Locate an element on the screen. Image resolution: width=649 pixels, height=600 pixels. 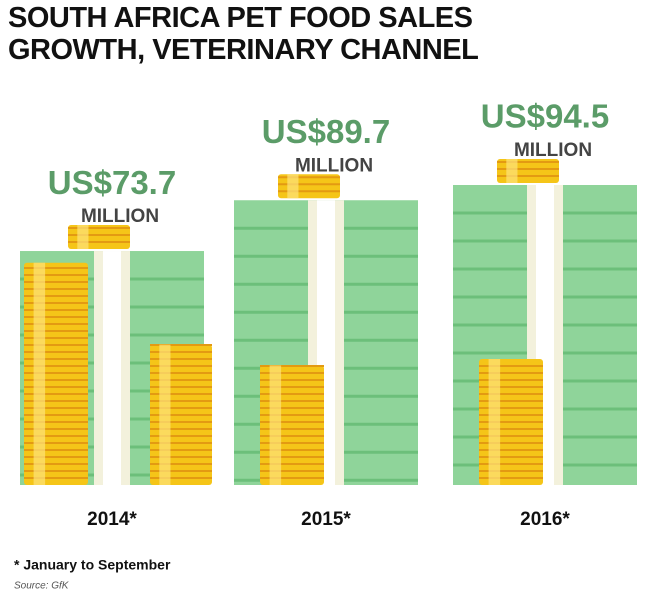
x-tick-label: 2014* is located at coordinates (112, 519).